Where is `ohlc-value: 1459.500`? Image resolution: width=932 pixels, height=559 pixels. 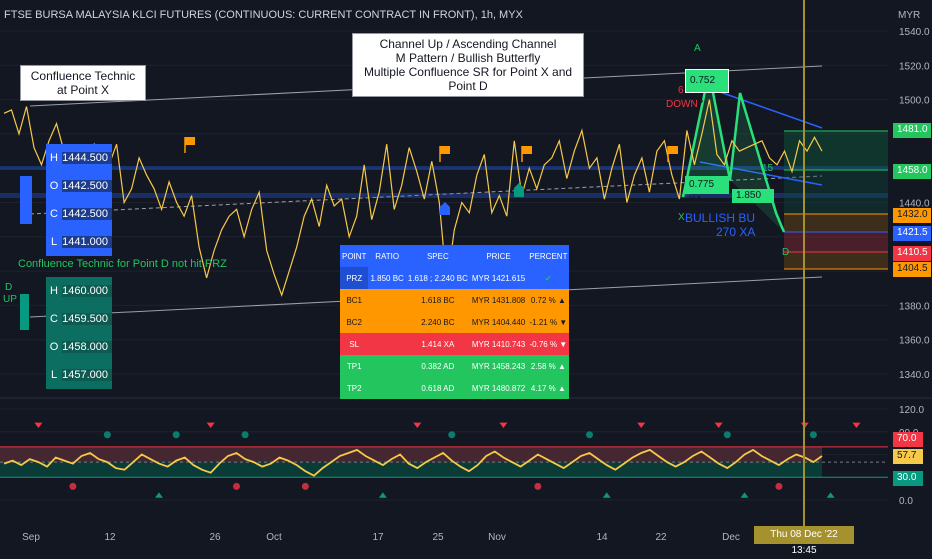 ohlc-value: 1459.500 is located at coordinates (87, 319).